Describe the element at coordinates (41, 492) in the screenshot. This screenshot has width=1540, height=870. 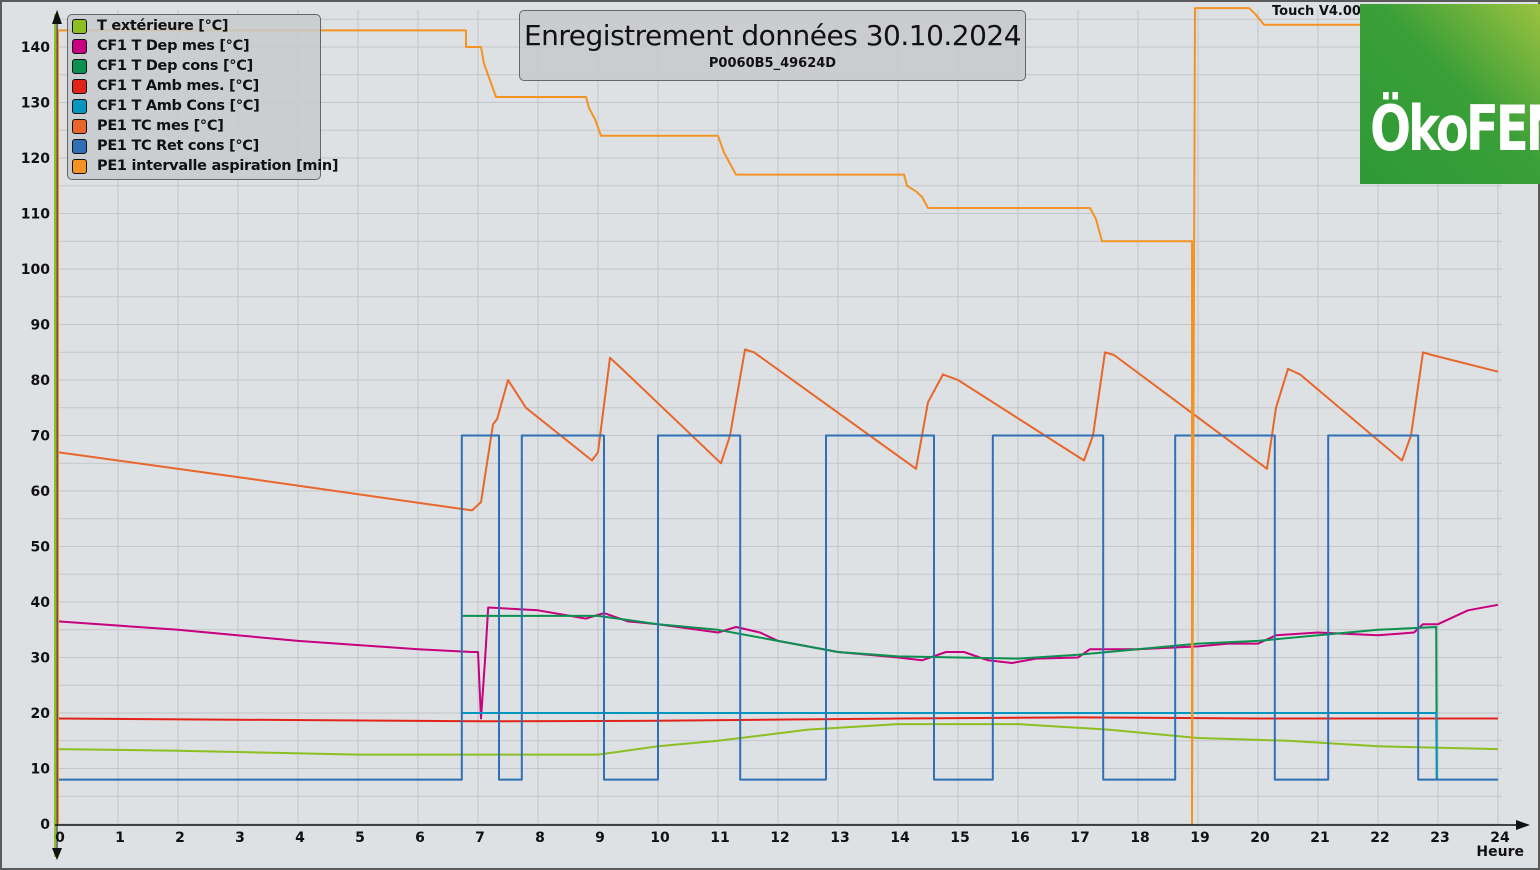
I see `y-tick-label: 60` at that location.